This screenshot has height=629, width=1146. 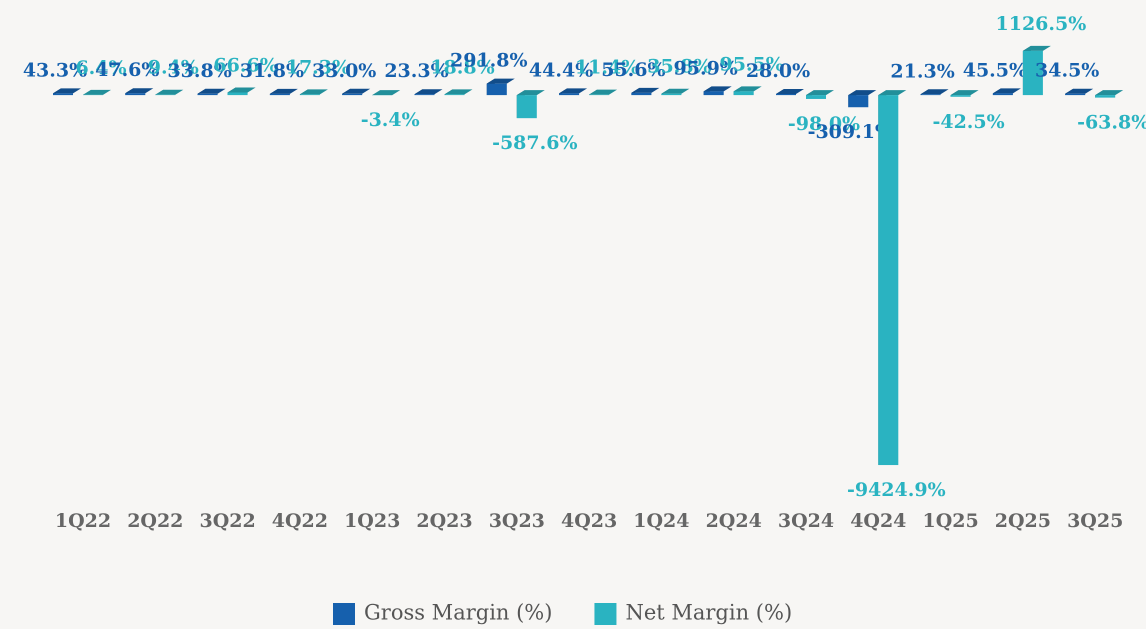 I want to click on data-label: 33.0%, so click(x=344, y=71).